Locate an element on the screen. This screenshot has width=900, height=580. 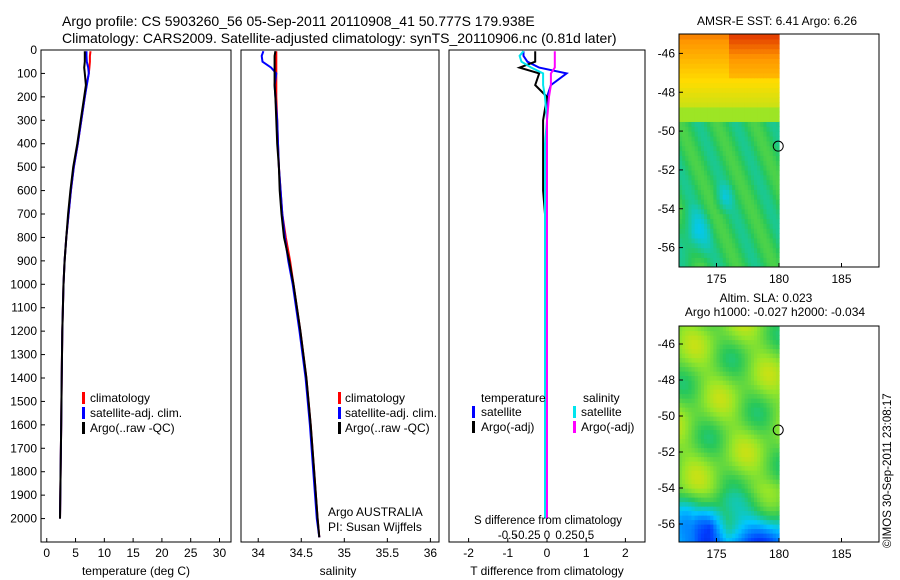
pi-label: PI: Susan Wijffels is located at coordinates (375, 527).